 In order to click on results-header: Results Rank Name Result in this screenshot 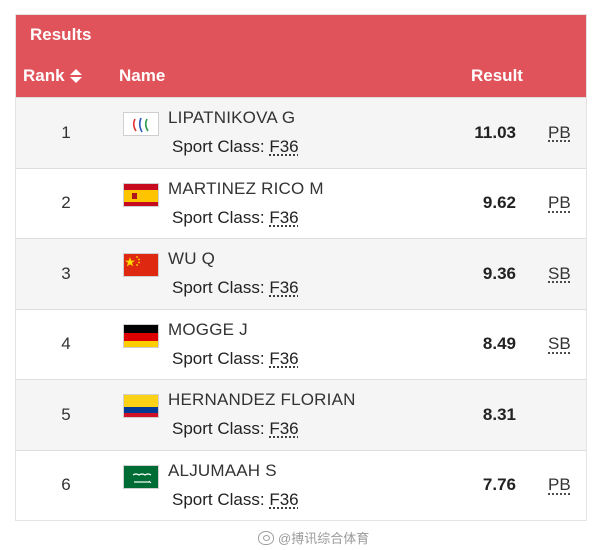, I will do `click(301, 56)`.